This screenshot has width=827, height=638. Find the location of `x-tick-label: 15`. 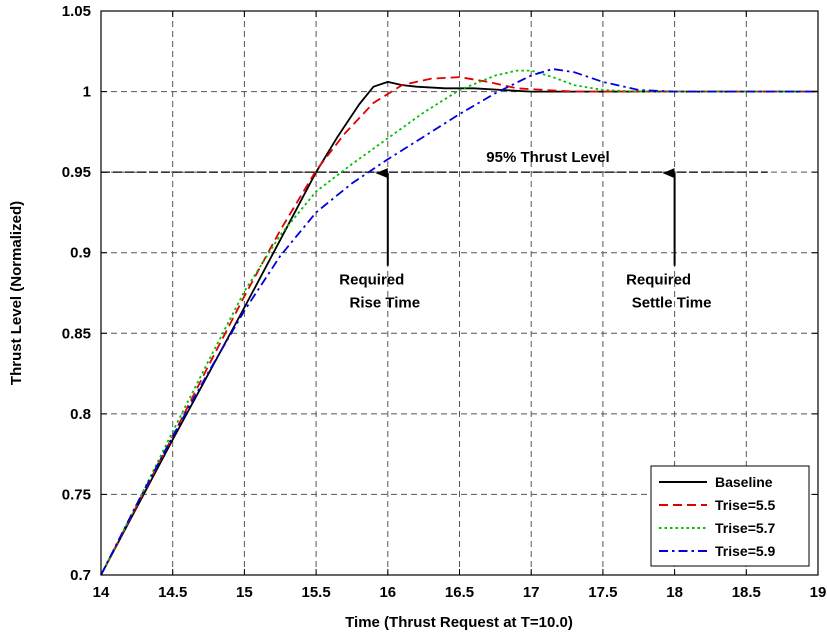

x-tick-label: 15 is located at coordinates (244, 592).